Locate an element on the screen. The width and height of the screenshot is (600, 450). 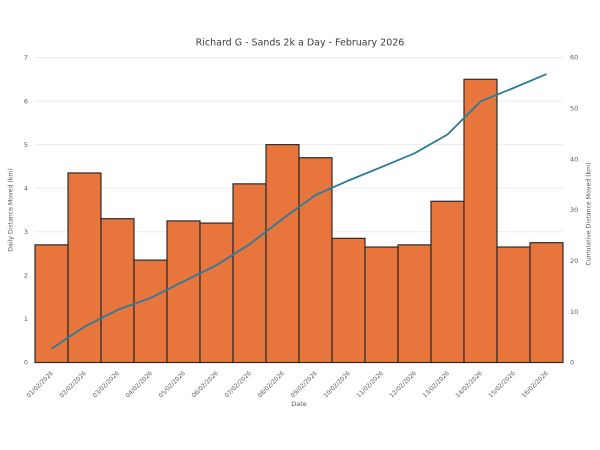
y-tick-label-right: 30 is located at coordinates (574, 210).